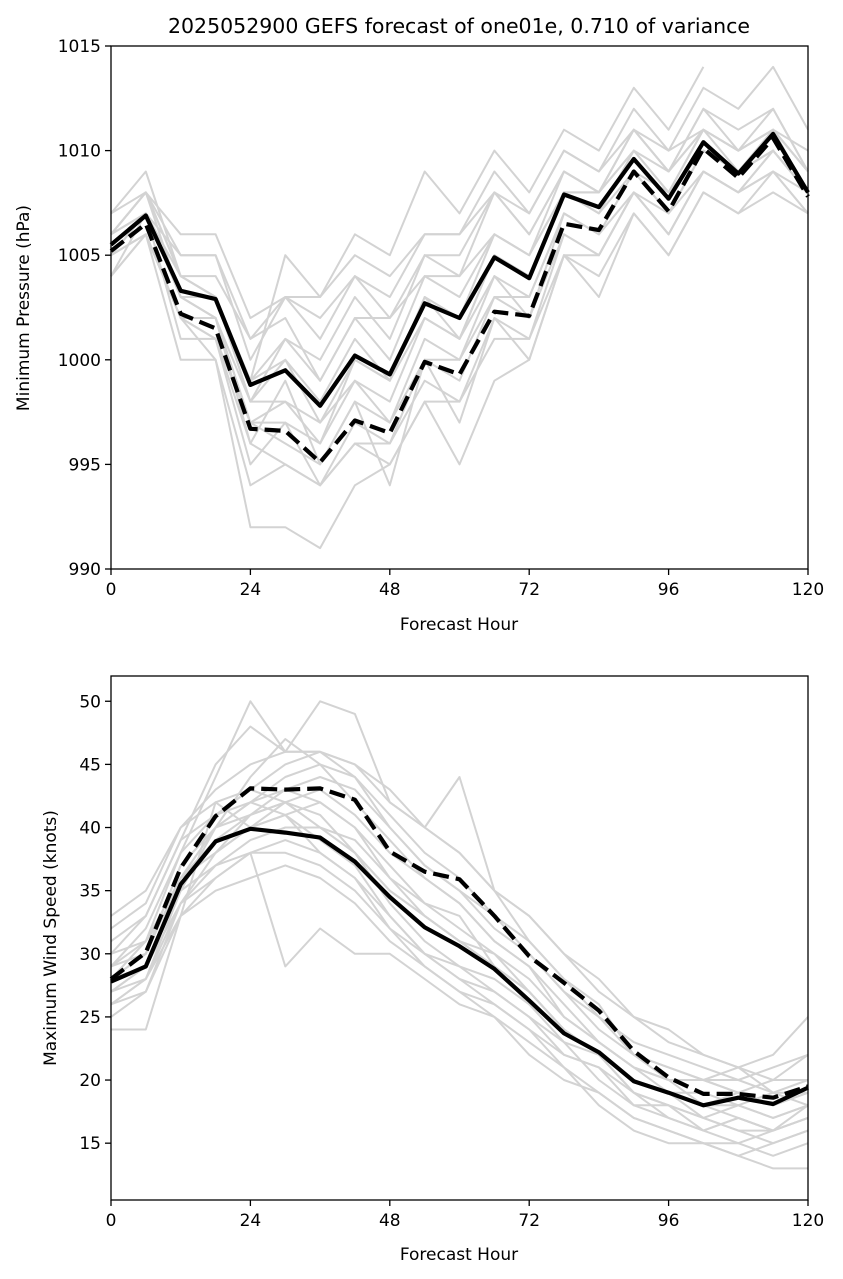 The image size is (843, 1279). I want to click on wind-y-tick-label: 35, so click(90, 892).